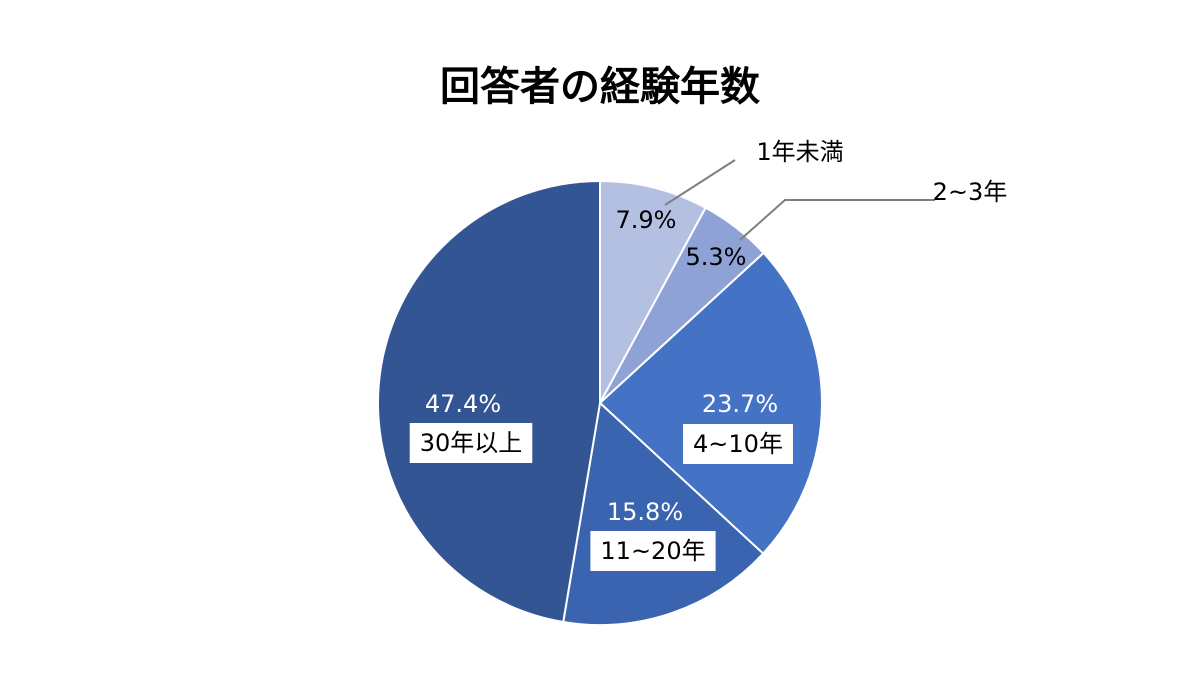 Image resolution: width=1200 pixels, height=675 pixels. What do you see at coordinates (970, 192) in the screenshot?
I see `slice-2-category-label: 2~3年` at bounding box center [970, 192].